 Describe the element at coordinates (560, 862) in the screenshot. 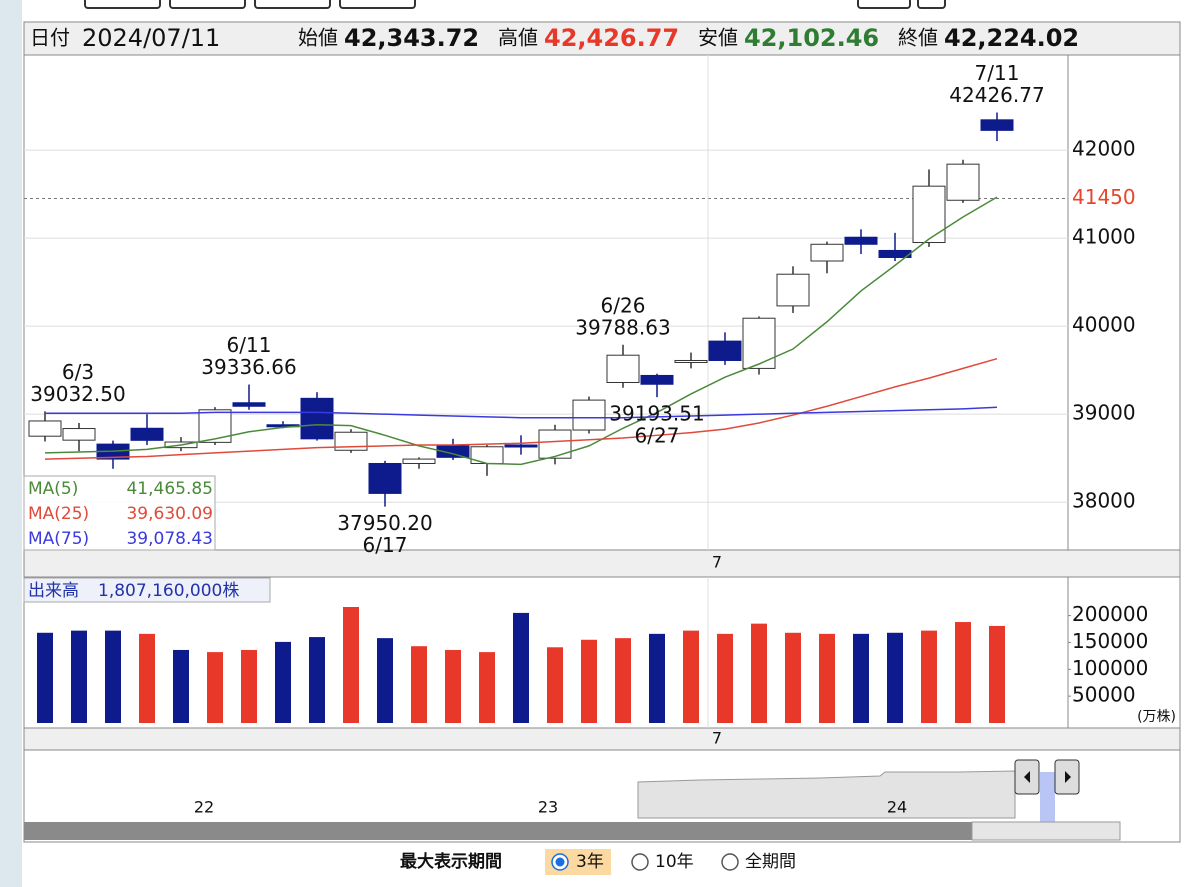

I see `radio-dot` at that location.